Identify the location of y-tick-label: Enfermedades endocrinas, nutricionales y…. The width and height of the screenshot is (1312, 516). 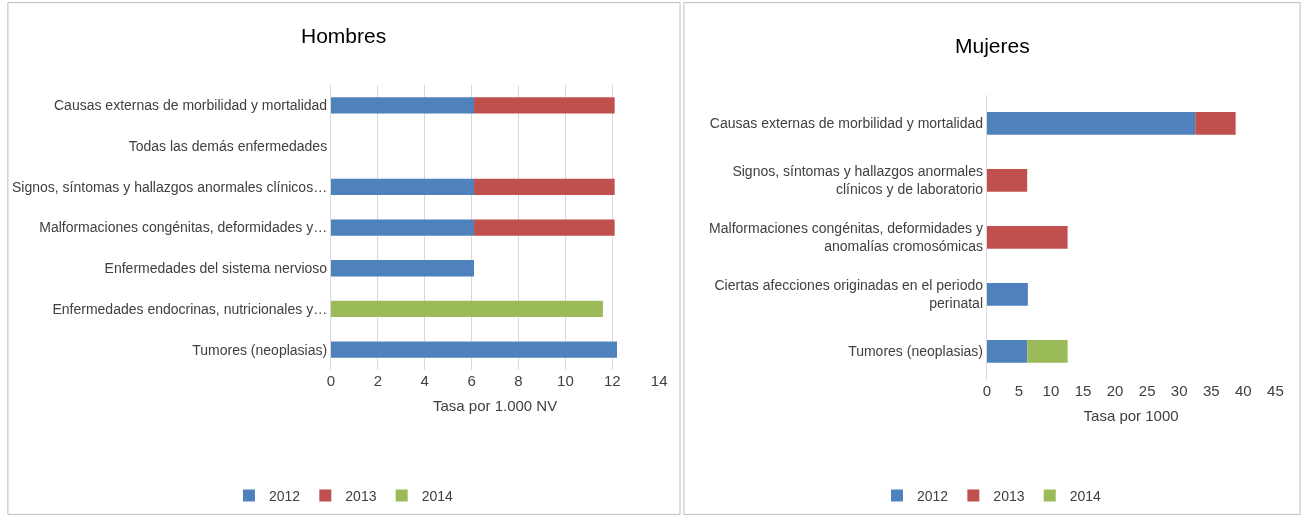
(190, 308).